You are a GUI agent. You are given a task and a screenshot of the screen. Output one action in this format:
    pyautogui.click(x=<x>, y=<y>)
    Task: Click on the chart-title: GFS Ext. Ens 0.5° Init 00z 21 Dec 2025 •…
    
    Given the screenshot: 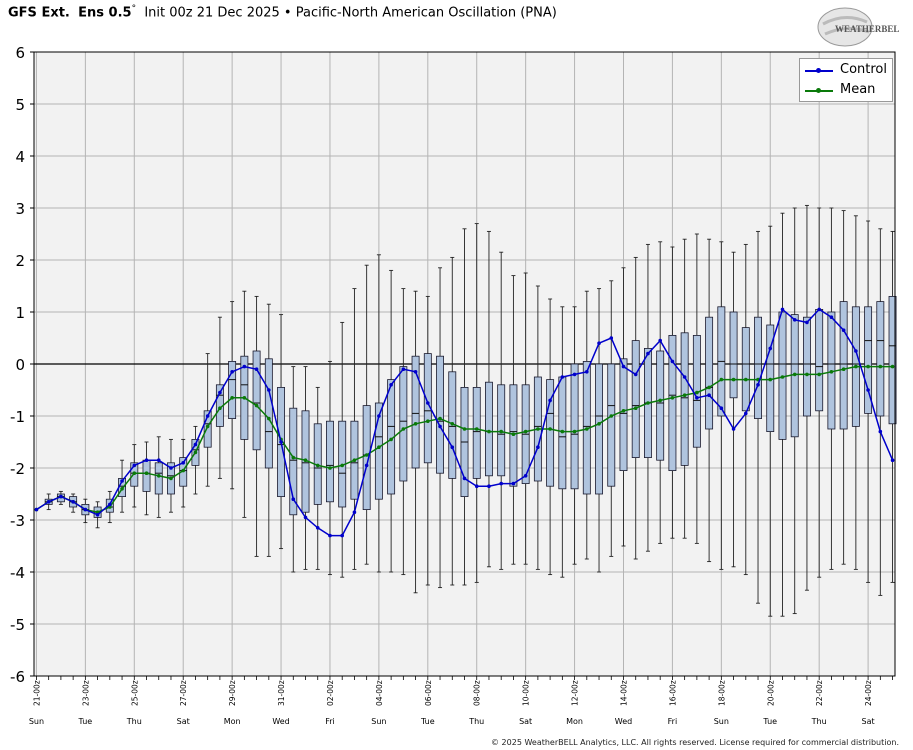 What is the action you would take?
    pyautogui.click(x=282, y=12)
    